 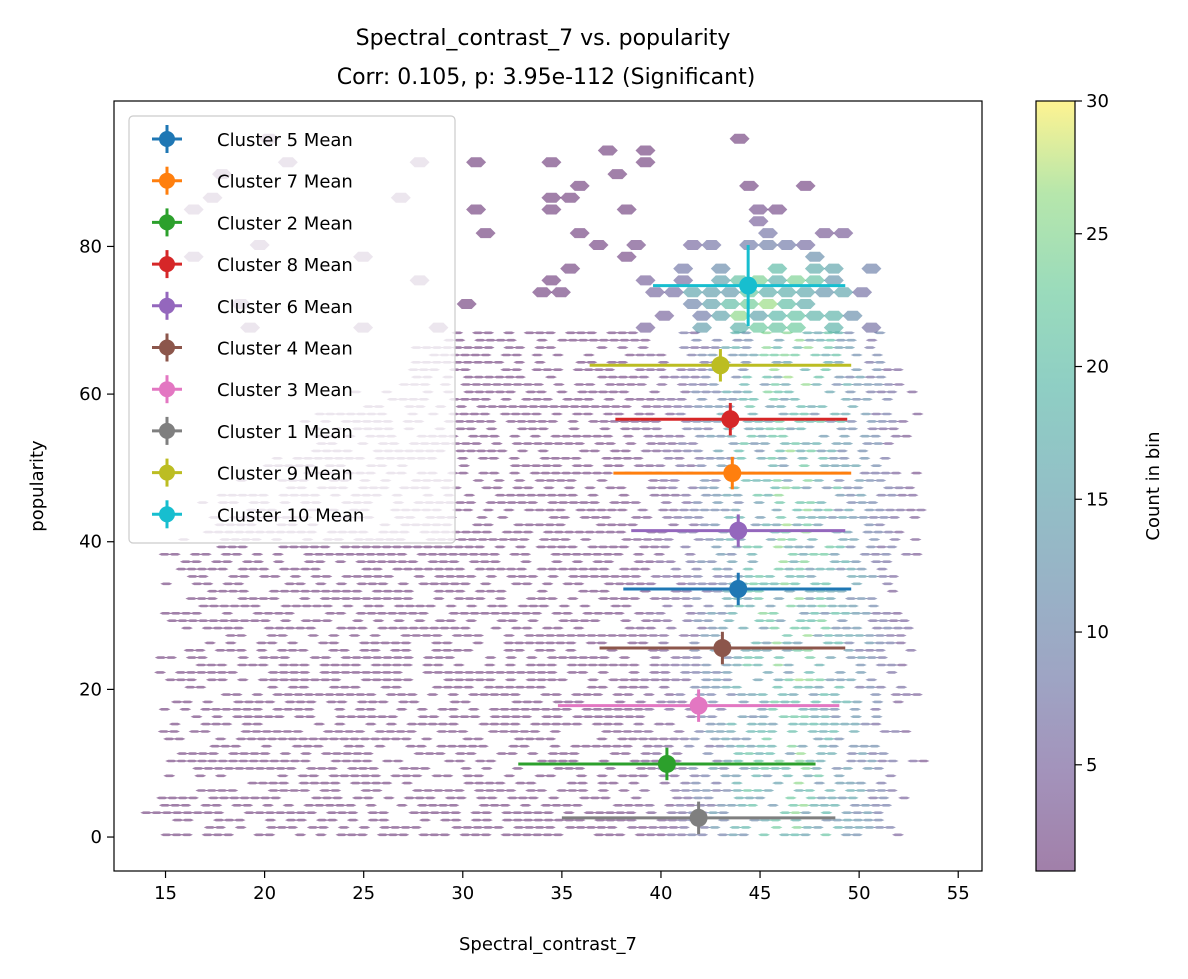 What do you see at coordinates (290, 515) in the screenshot?
I see `legend-label: Cluster 10 Mean` at bounding box center [290, 515].